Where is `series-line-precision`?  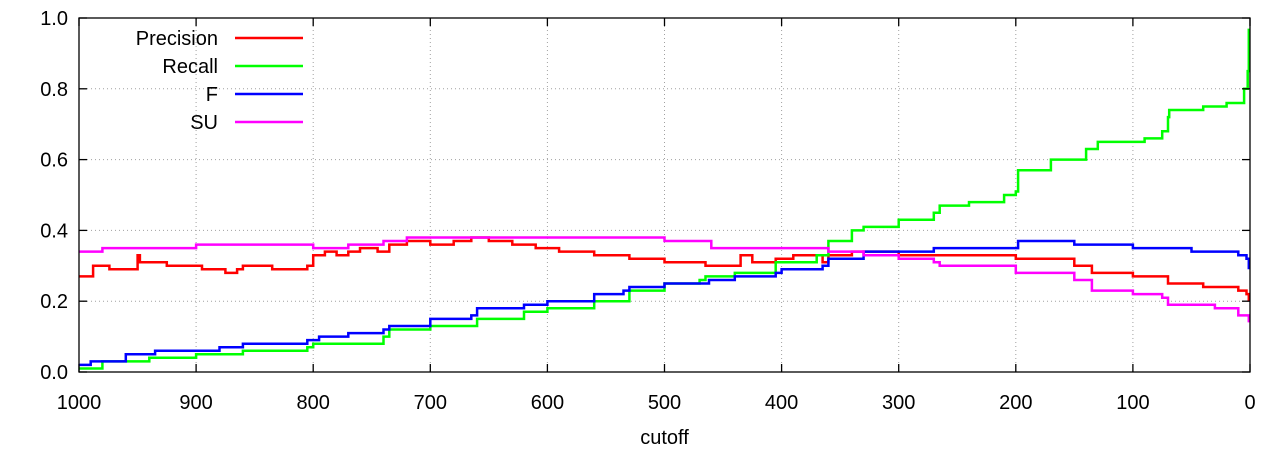
series-line-precision is located at coordinates (665, 269).